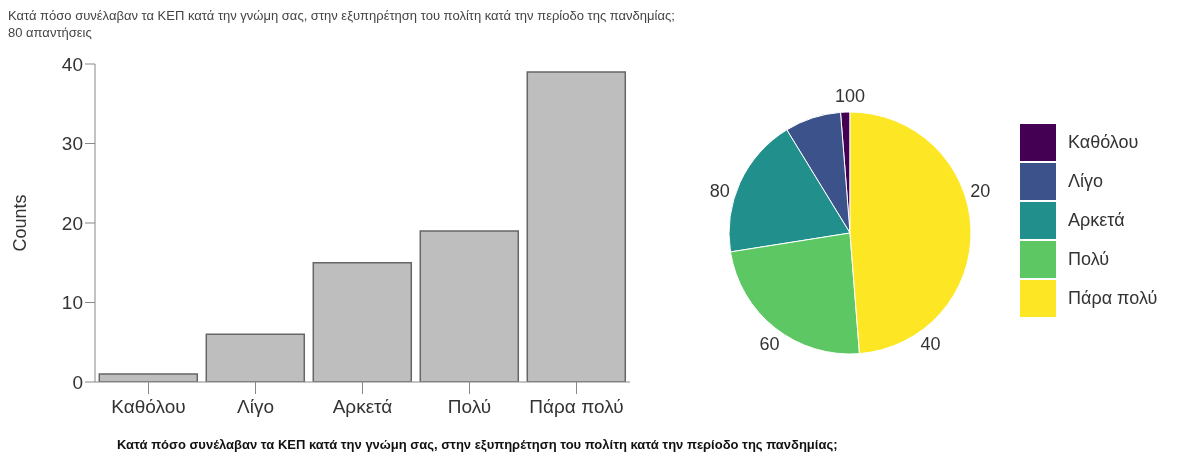 This screenshot has height=464, width=1184. Describe the element at coordinates (930, 343) in the screenshot. I see `text: 40` at that location.